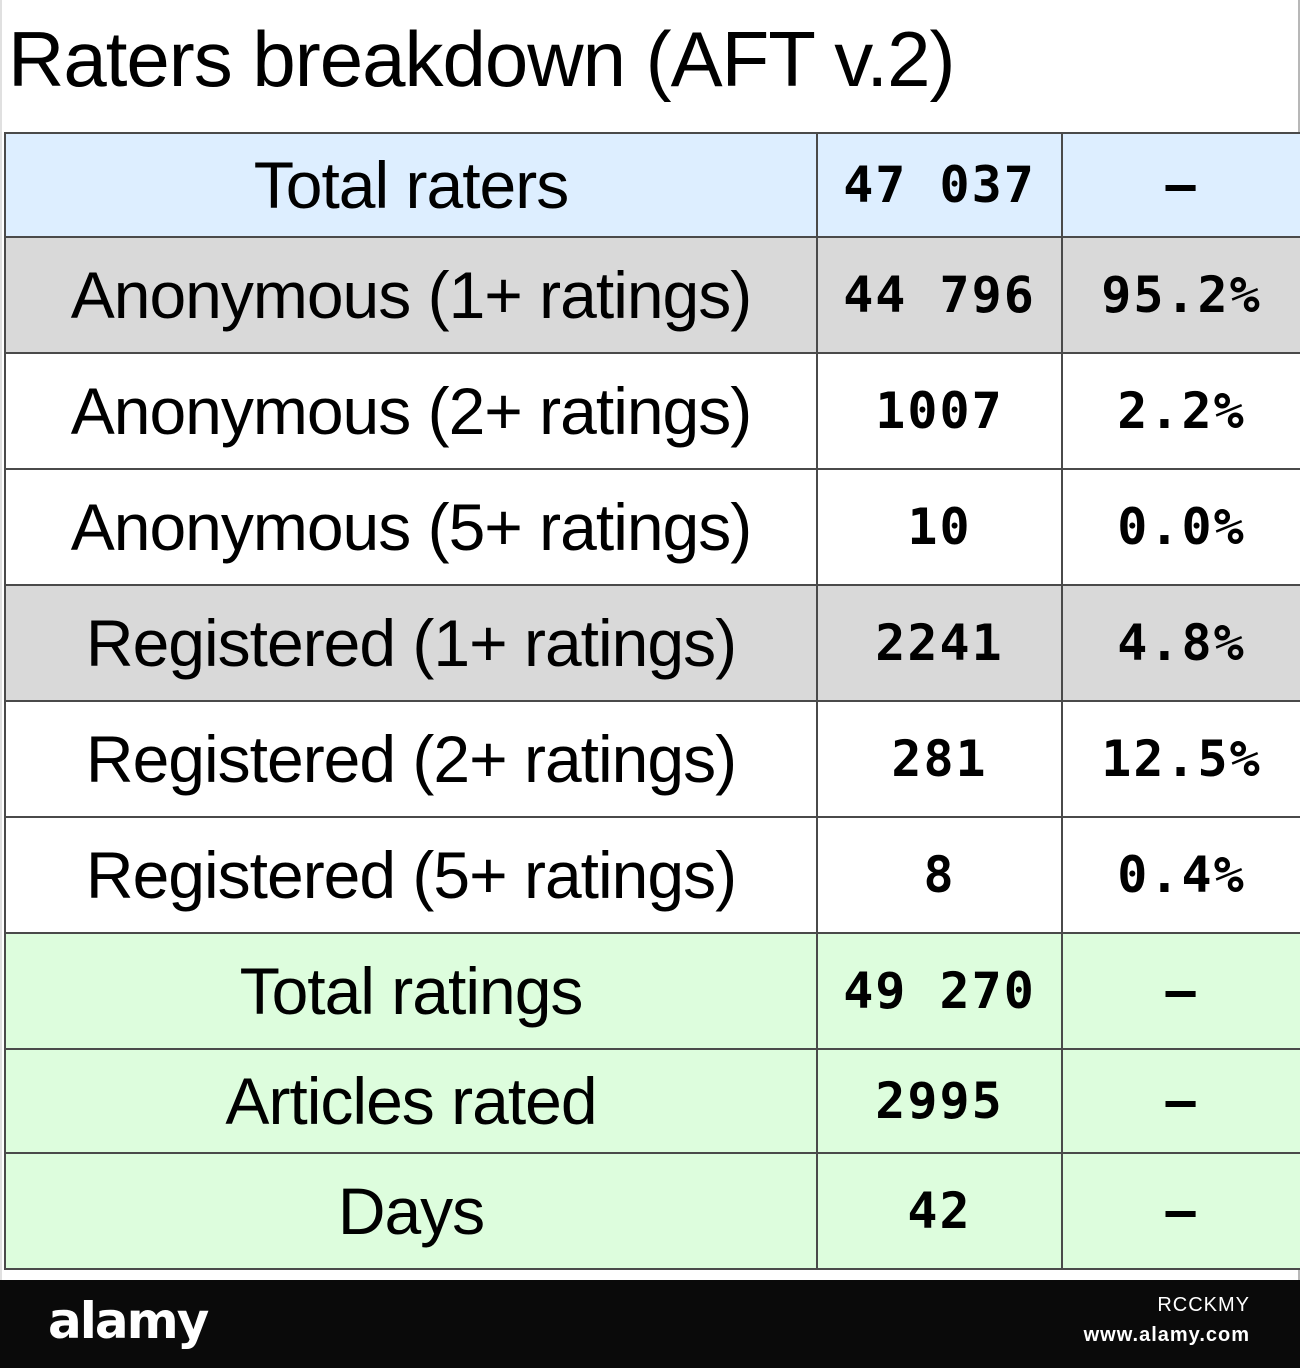 The image size is (1300, 1368). I want to click on row-value: 10, so click(939, 527).